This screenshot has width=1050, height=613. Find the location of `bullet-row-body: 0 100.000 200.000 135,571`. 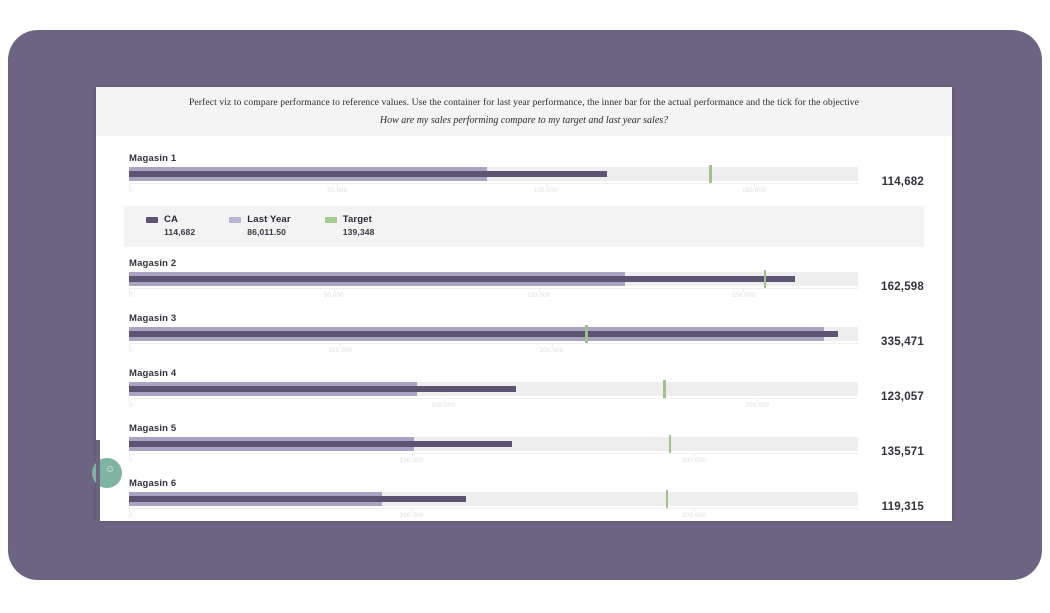

bullet-row-body: 0 100.000 200.000 135,571 is located at coordinates (526, 450).